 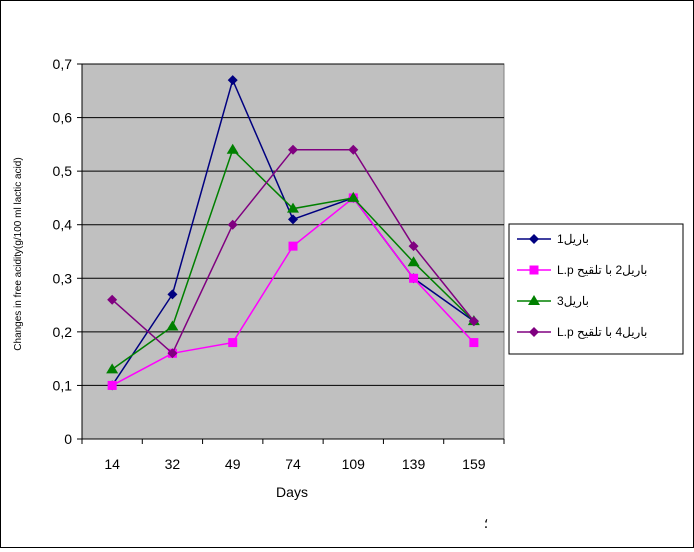 What do you see at coordinates (573, 301) in the screenshot?
I see `legend-label: باريل3` at bounding box center [573, 301].